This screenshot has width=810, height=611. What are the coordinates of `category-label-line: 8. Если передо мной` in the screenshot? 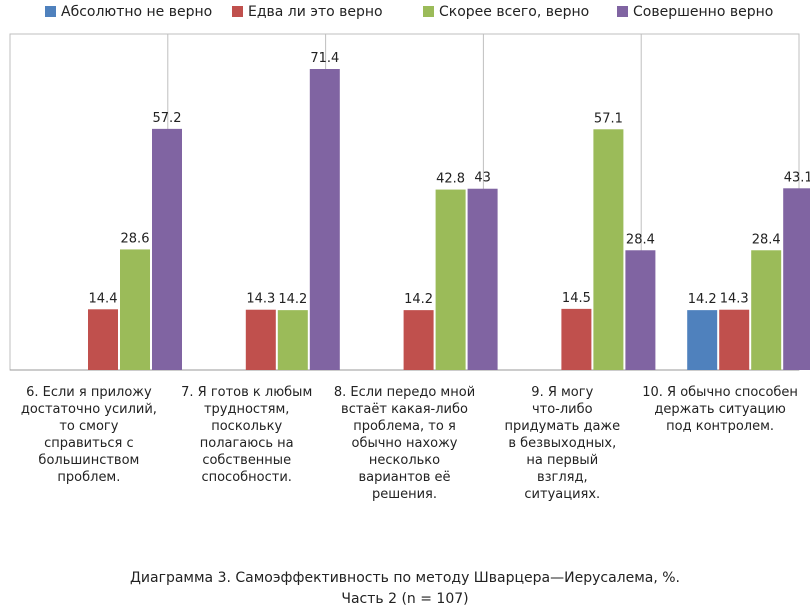 It's located at (404, 392).